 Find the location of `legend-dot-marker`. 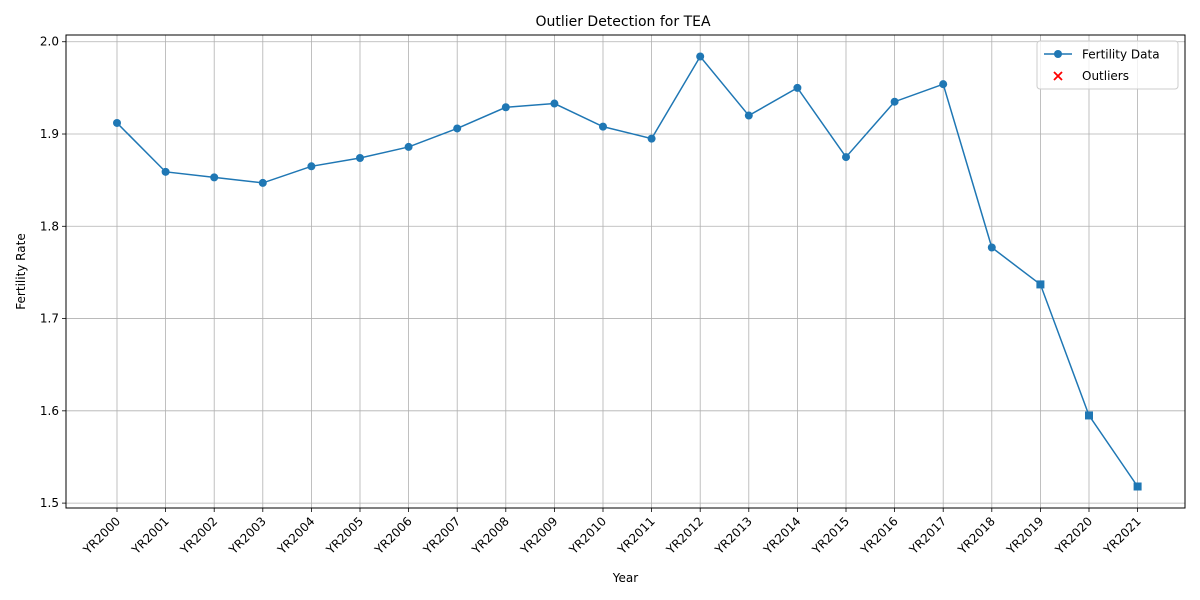

legend-dot-marker is located at coordinates (1058, 54).